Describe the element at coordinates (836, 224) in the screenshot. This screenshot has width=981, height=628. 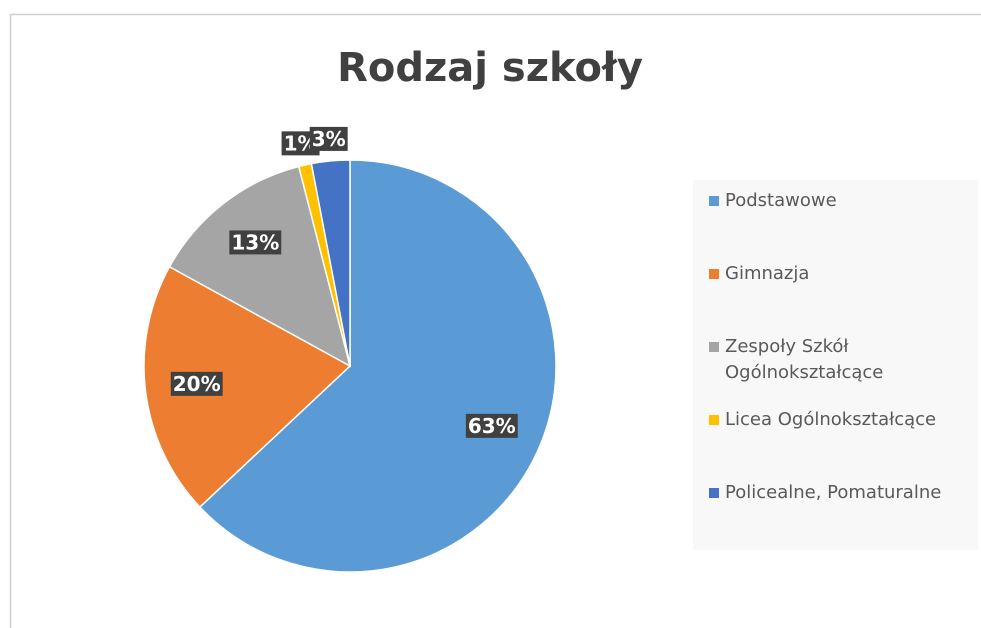
I see `legend-entry: Podstawowe` at that location.